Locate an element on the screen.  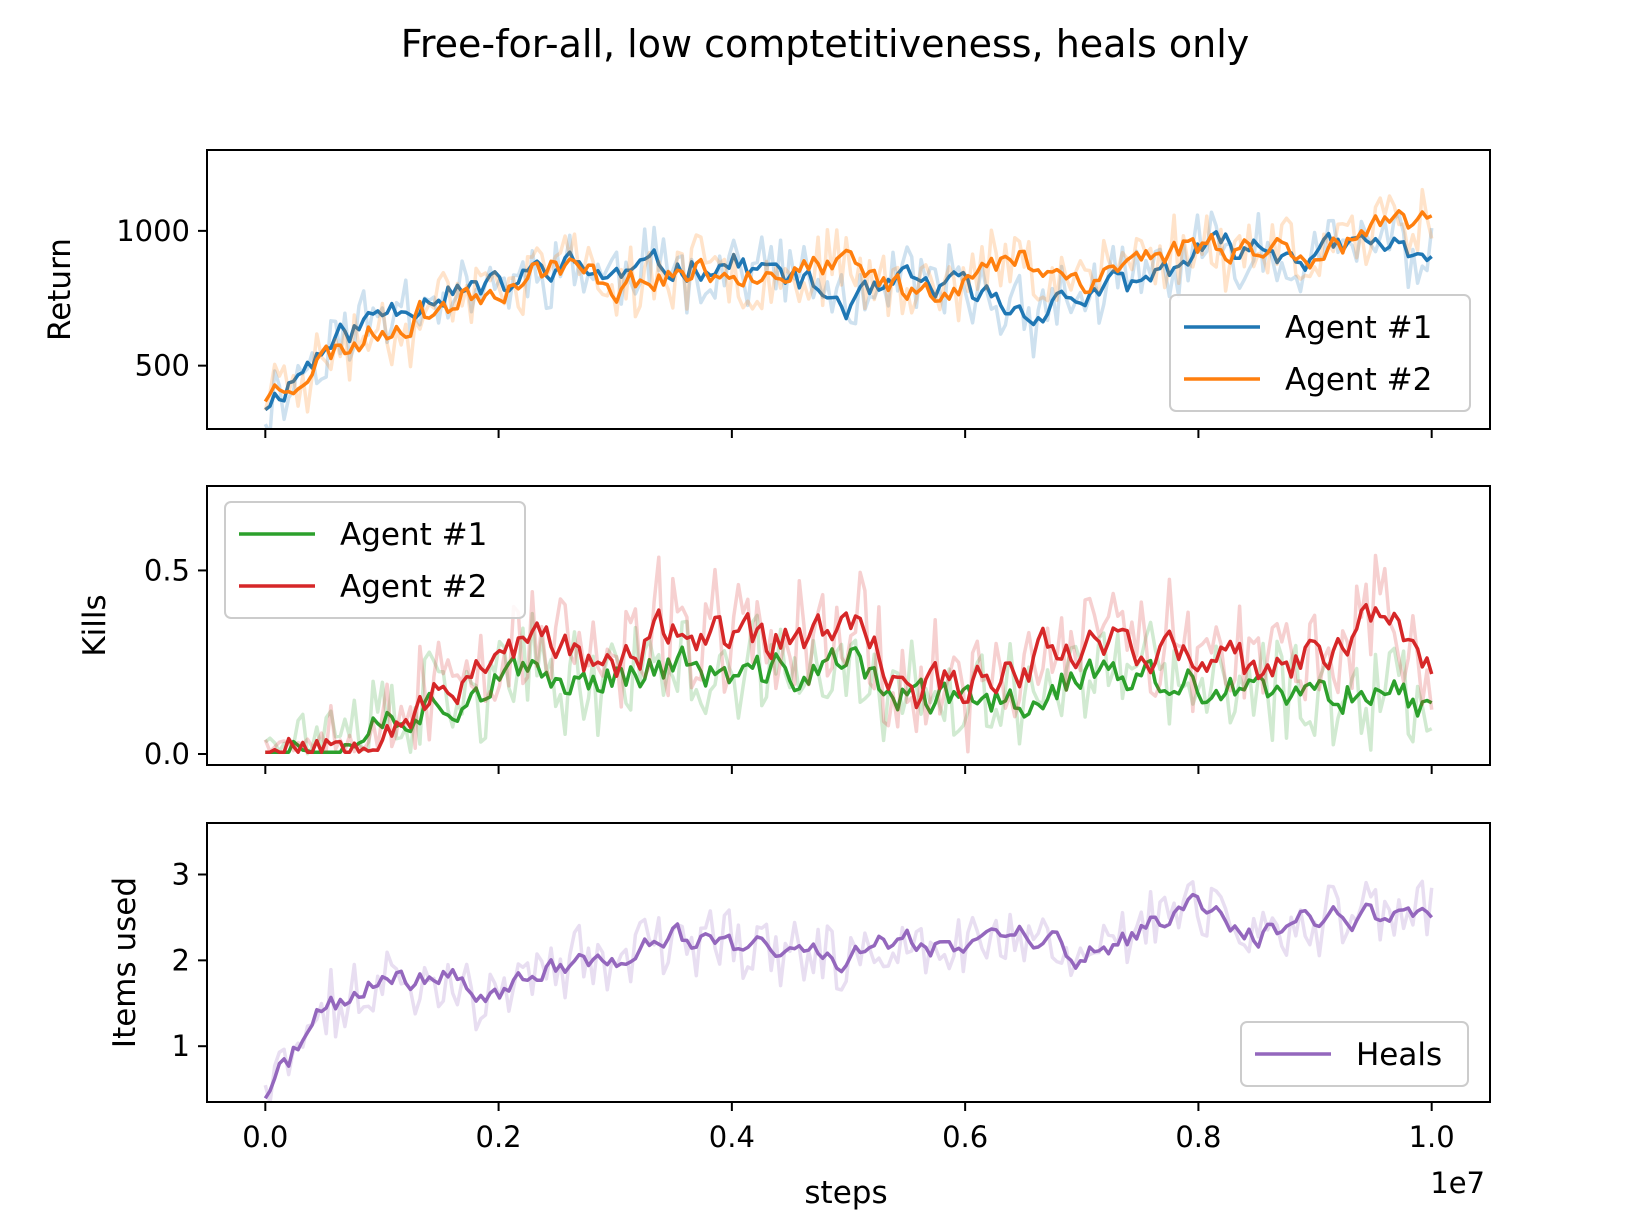
y-tick-label: 1000 is located at coordinates (153, 231).